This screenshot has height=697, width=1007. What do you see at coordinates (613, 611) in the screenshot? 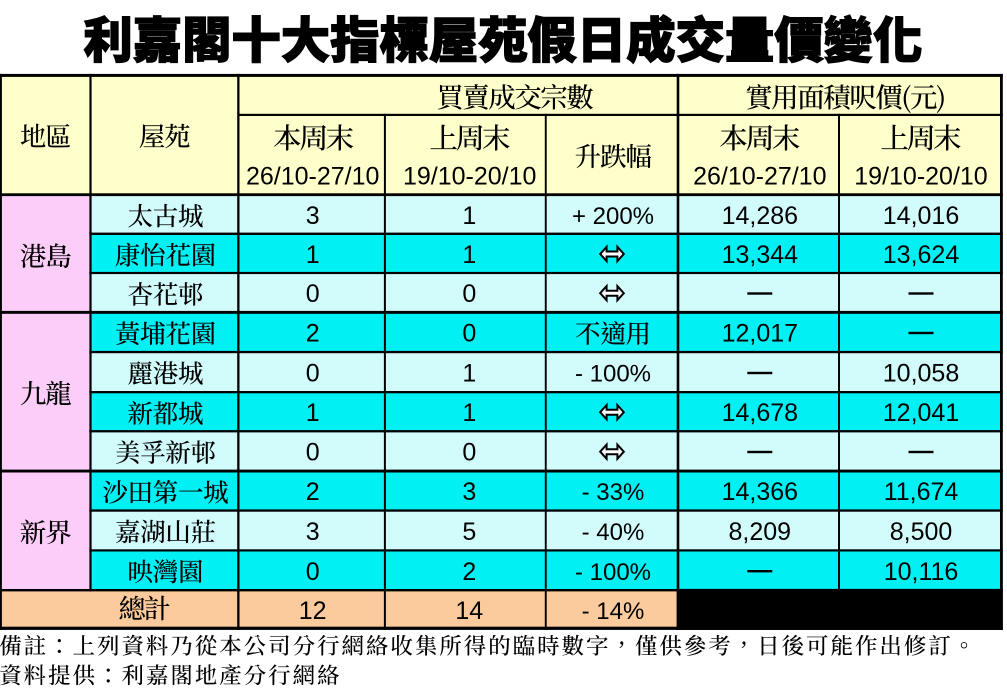
I see `svg-text: - 14%` at bounding box center [613, 611].